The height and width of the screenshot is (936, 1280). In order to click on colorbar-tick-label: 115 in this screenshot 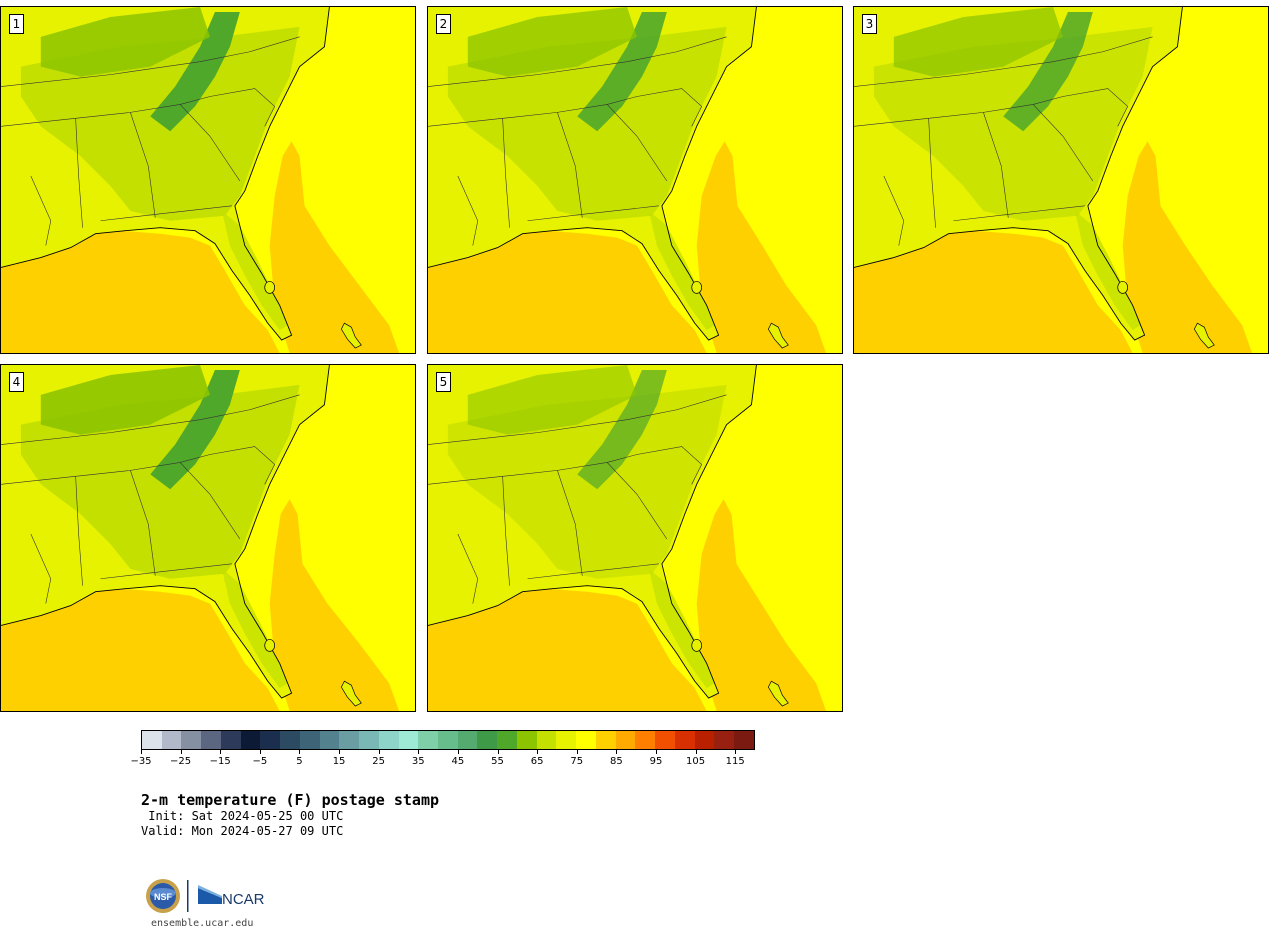, I will do `click(735, 761)`.